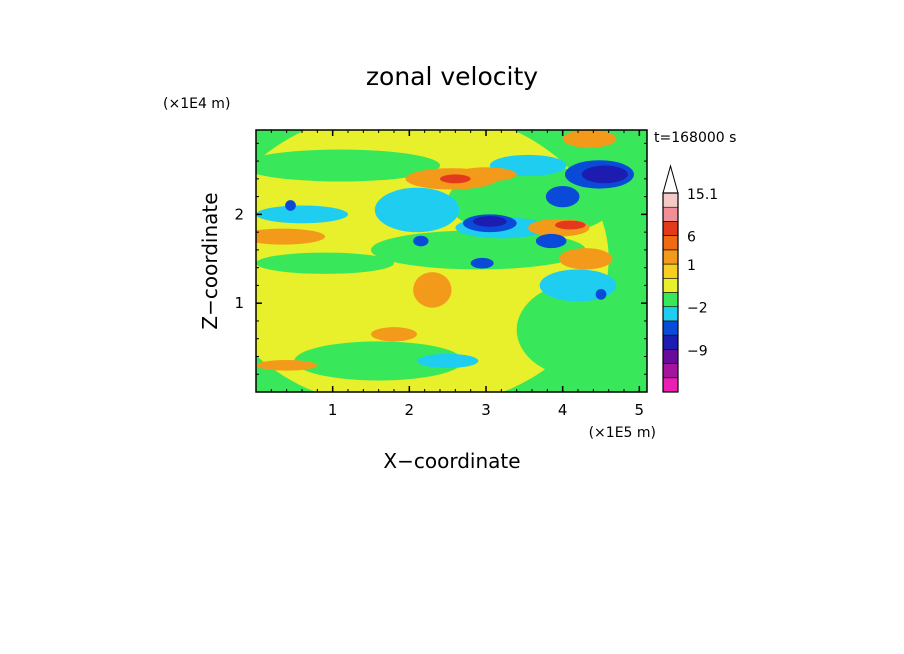 The height and width of the screenshot is (654, 904). Describe the element at coordinates (640, 410) in the screenshot. I see `x-tick-label: 5` at that location.